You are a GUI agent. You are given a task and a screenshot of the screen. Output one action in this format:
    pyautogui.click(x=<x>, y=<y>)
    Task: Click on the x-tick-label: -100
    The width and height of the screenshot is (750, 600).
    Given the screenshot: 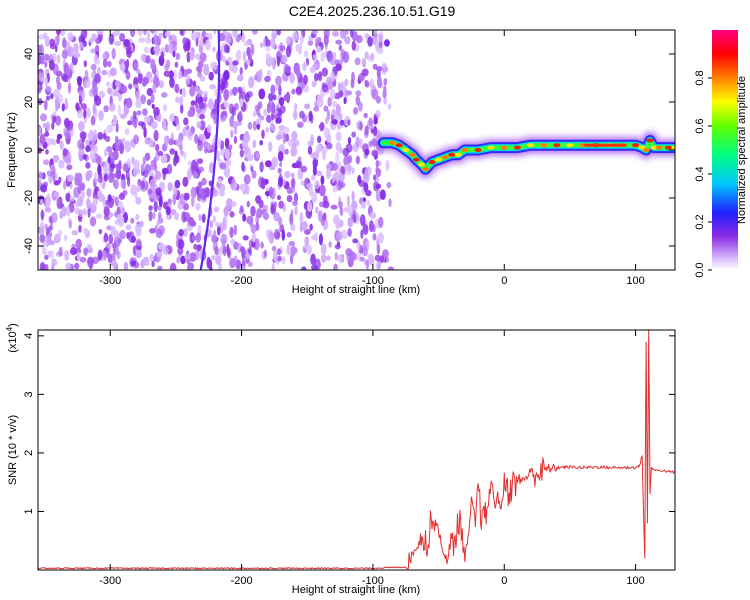 What is the action you would take?
    pyautogui.click(x=373, y=281)
    